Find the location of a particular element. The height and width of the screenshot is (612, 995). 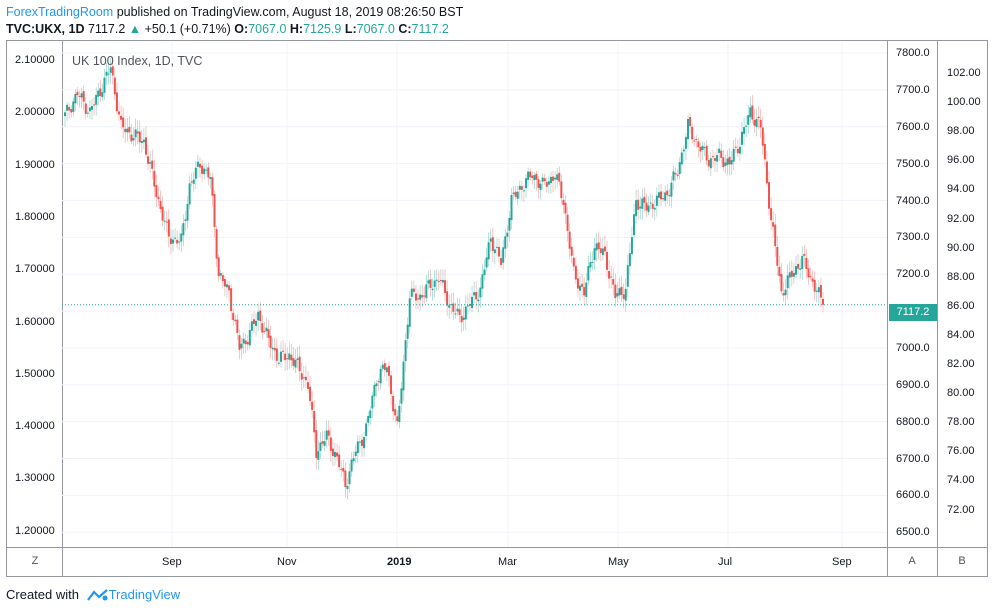

price-axis-tick-label: 6800.0 is located at coordinates (913, 421).